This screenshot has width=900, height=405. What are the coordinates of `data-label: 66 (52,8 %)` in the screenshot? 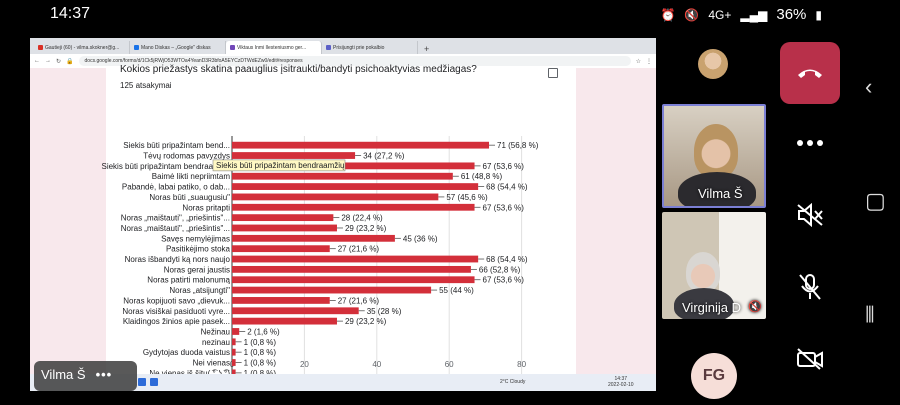 It's located at (500, 269).